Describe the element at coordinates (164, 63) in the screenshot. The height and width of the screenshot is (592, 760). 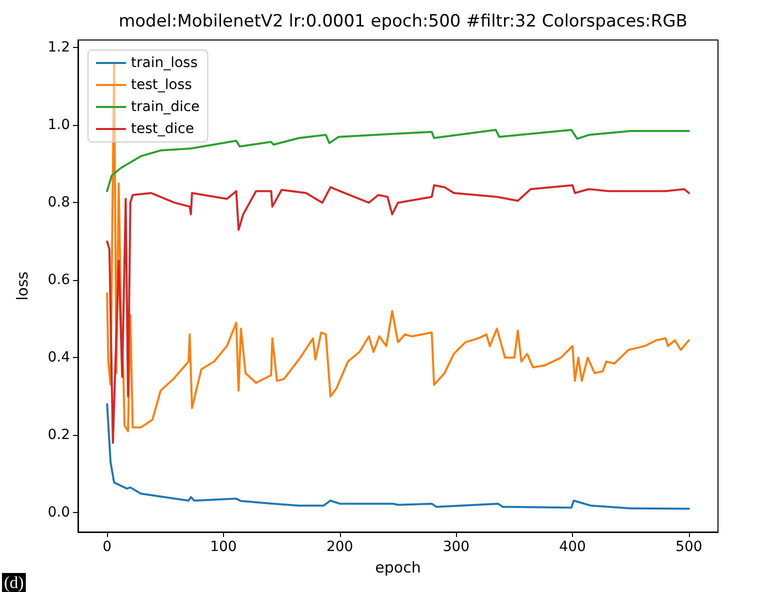
I see `legend-label: train_loss` at that location.